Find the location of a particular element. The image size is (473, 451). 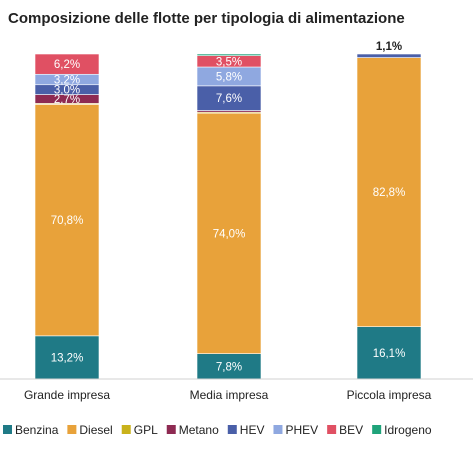

data-label-media-impresa-hev: 7,6% is located at coordinates (229, 99).